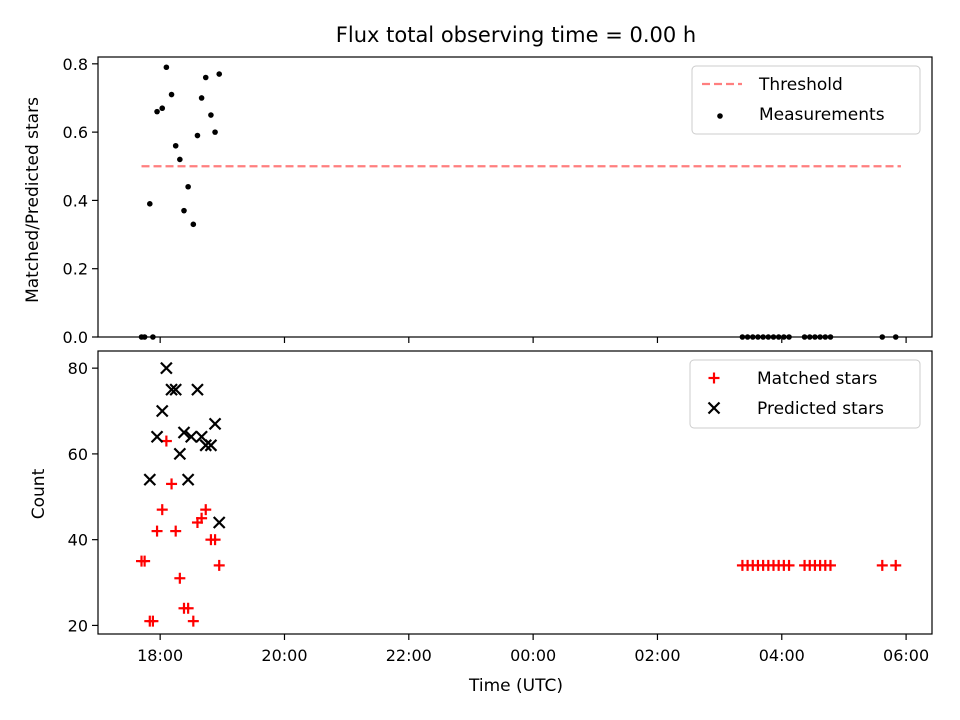  Describe the element at coordinates (75, 64) in the screenshot. I see `y-tick-label: 0.8` at that location.